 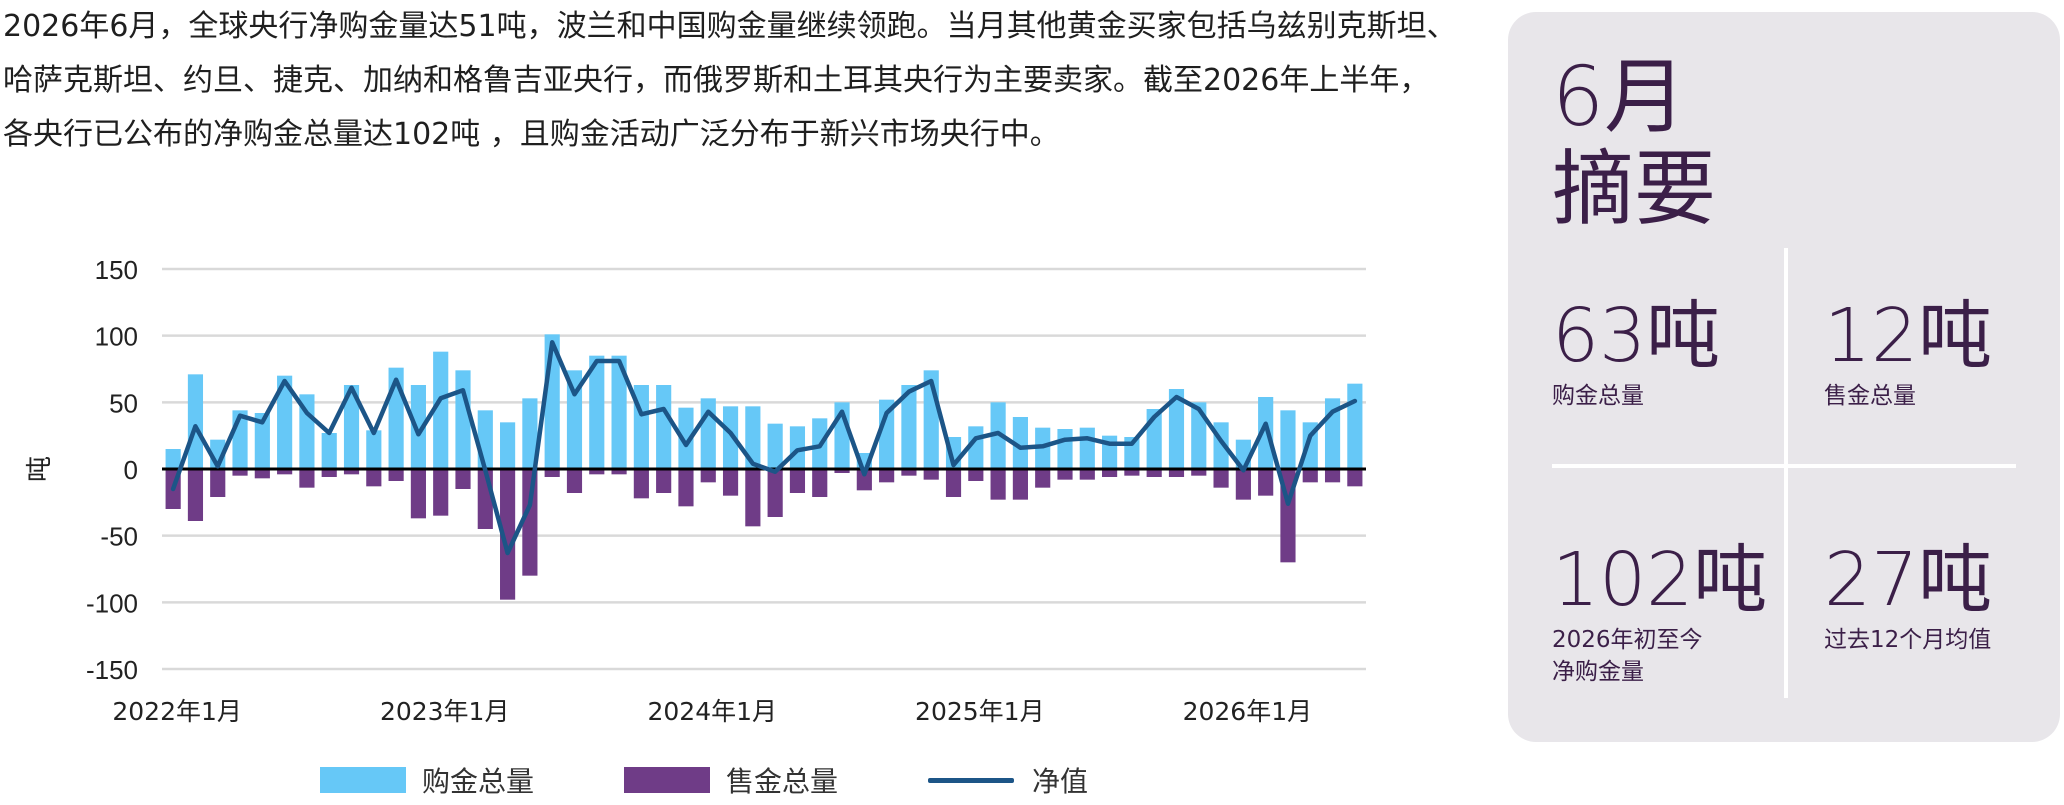 I want to click on x-tick-label: 2025年1月, so click(x=980, y=711).